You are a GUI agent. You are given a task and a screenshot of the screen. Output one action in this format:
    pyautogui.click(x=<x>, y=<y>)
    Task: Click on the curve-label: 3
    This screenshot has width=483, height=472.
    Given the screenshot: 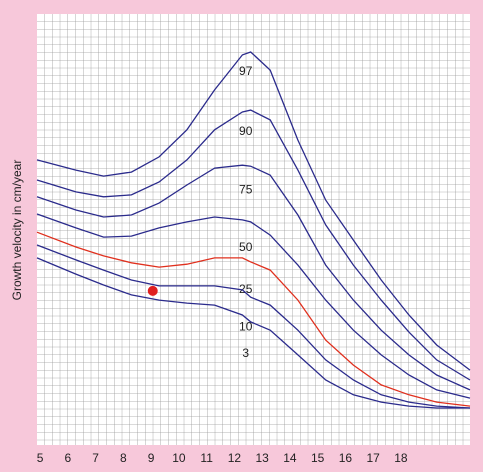 What is the action you would take?
    pyautogui.click(x=245, y=353)
    